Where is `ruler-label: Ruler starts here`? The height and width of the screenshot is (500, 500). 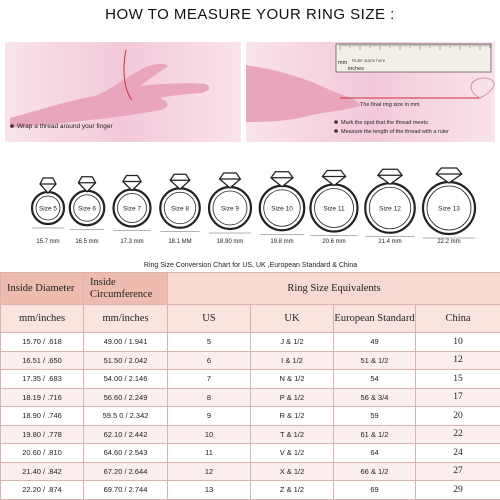
ruler-label: Ruler starts here is located at coordinates (369, 60).